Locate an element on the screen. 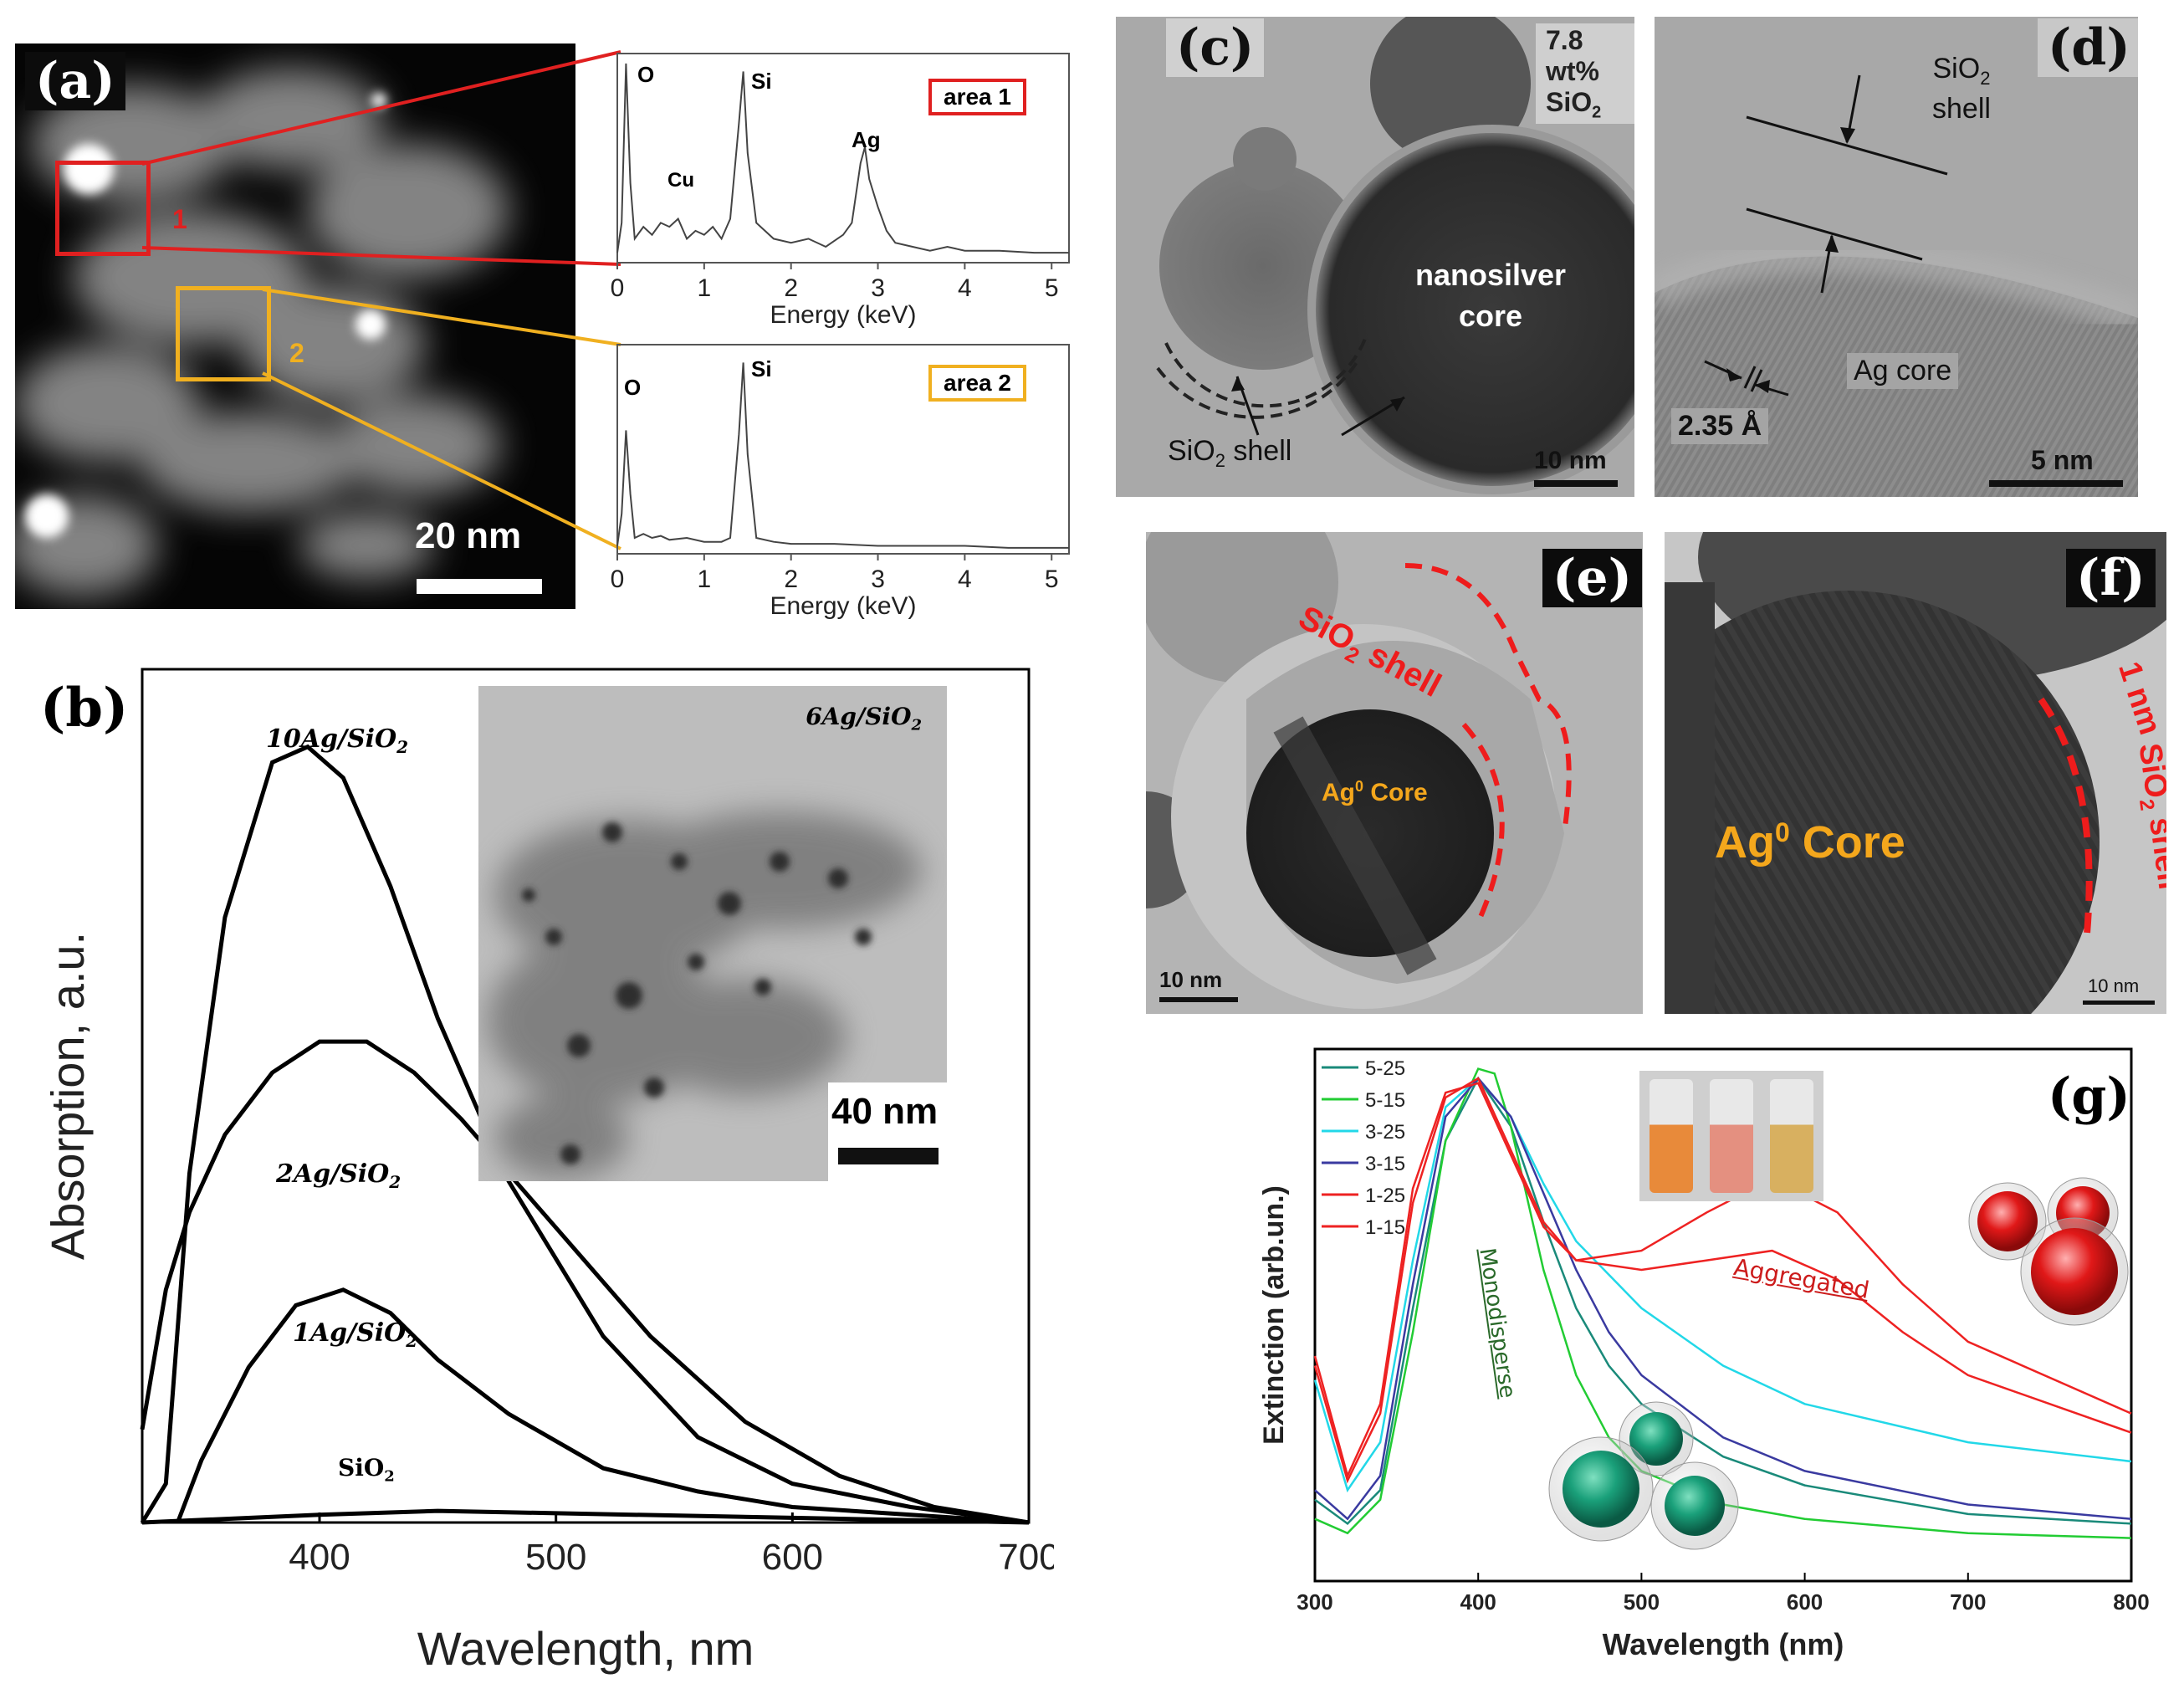 The width and height of the screenshot is (2184, 1694). monodisperse-spheres is located at coordinates (1643, 1475).